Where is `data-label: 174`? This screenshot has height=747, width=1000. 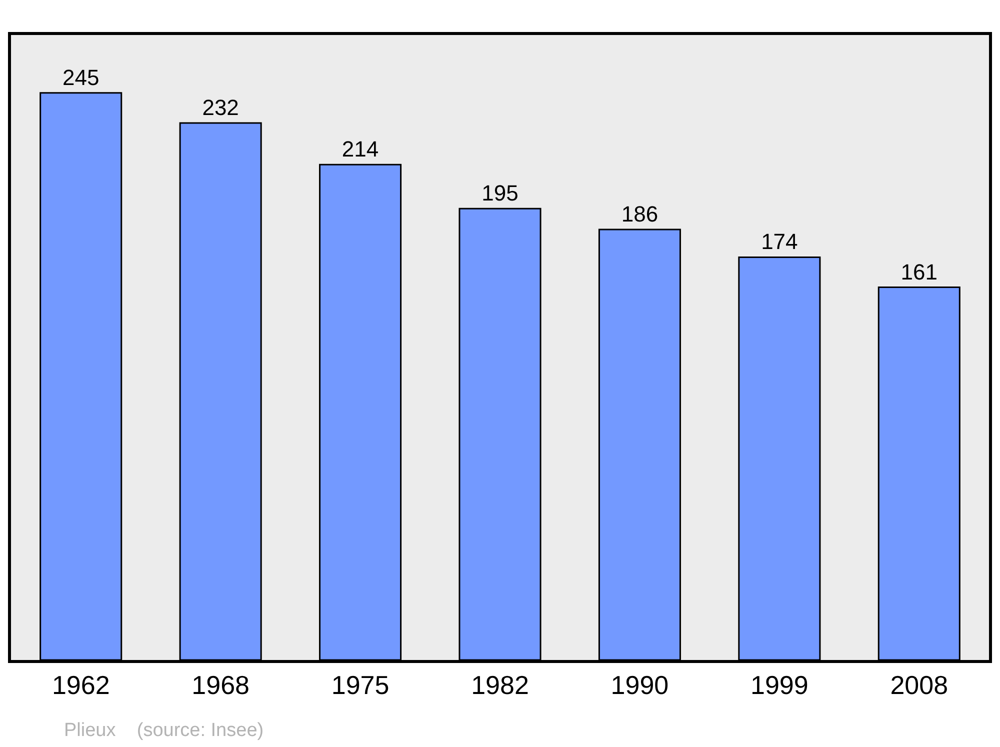 data-label: 174 is located at coordinates (779, 241).